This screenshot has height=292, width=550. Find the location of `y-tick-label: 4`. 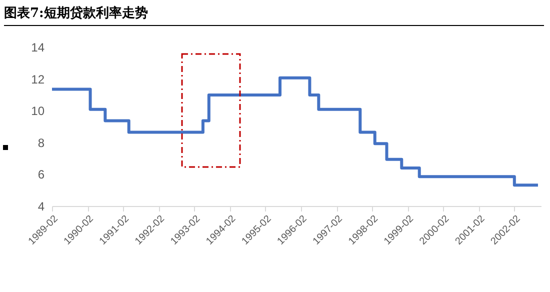

y-tick-label: 4 is located at coordinates (41, 207).